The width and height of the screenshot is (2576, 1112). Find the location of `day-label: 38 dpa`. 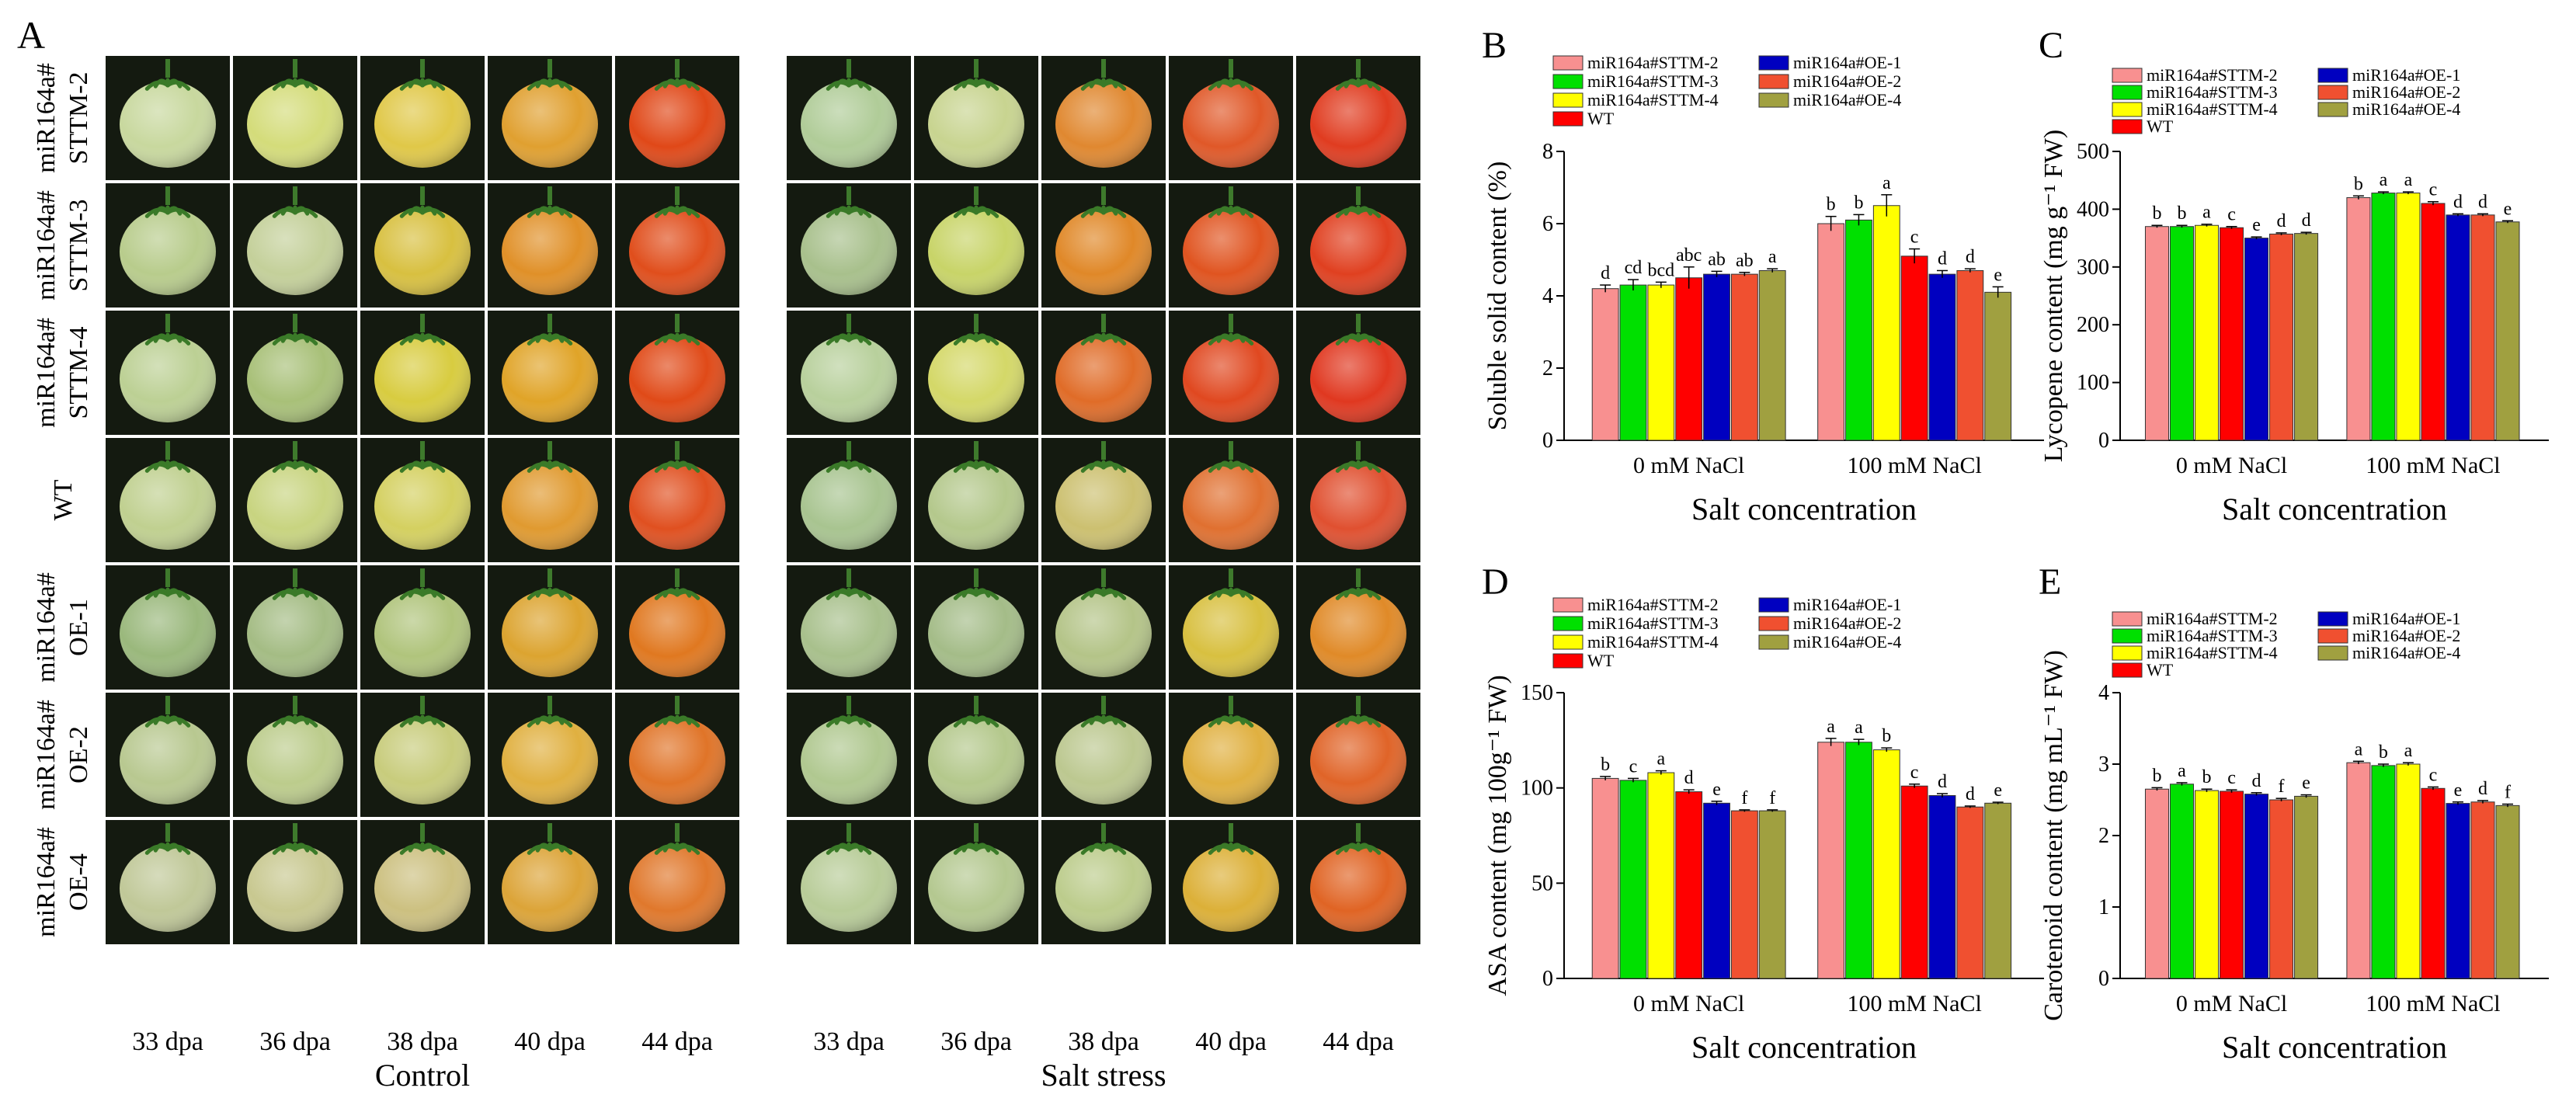

day-label: 38 dpa is located at coordinates (422, 1041).